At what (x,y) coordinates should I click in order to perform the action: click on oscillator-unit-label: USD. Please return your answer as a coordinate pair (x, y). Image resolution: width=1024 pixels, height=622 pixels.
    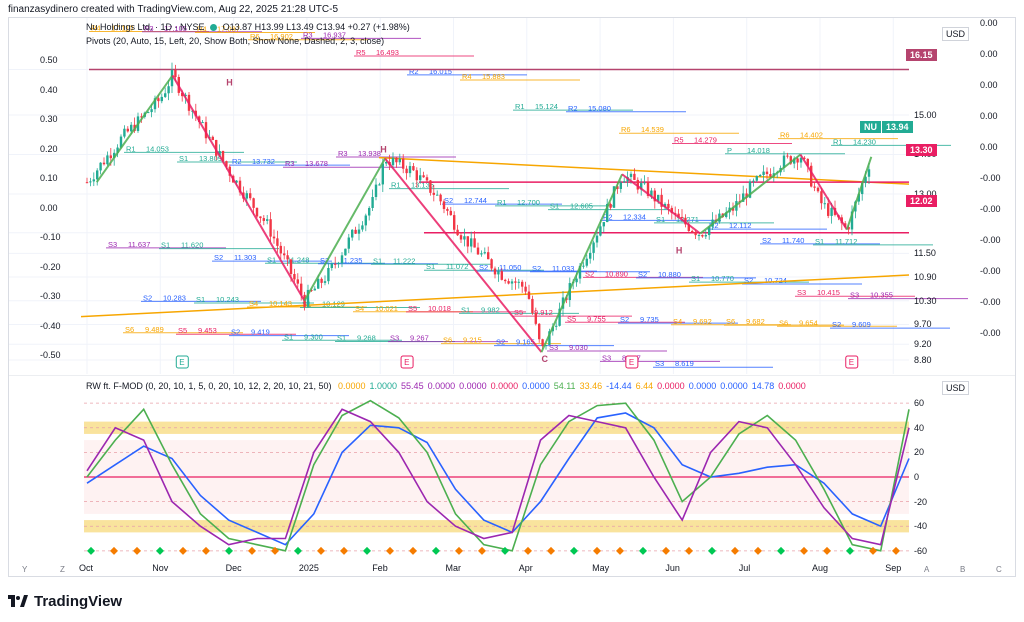
    Looking at the image, I should click on (956, 388).